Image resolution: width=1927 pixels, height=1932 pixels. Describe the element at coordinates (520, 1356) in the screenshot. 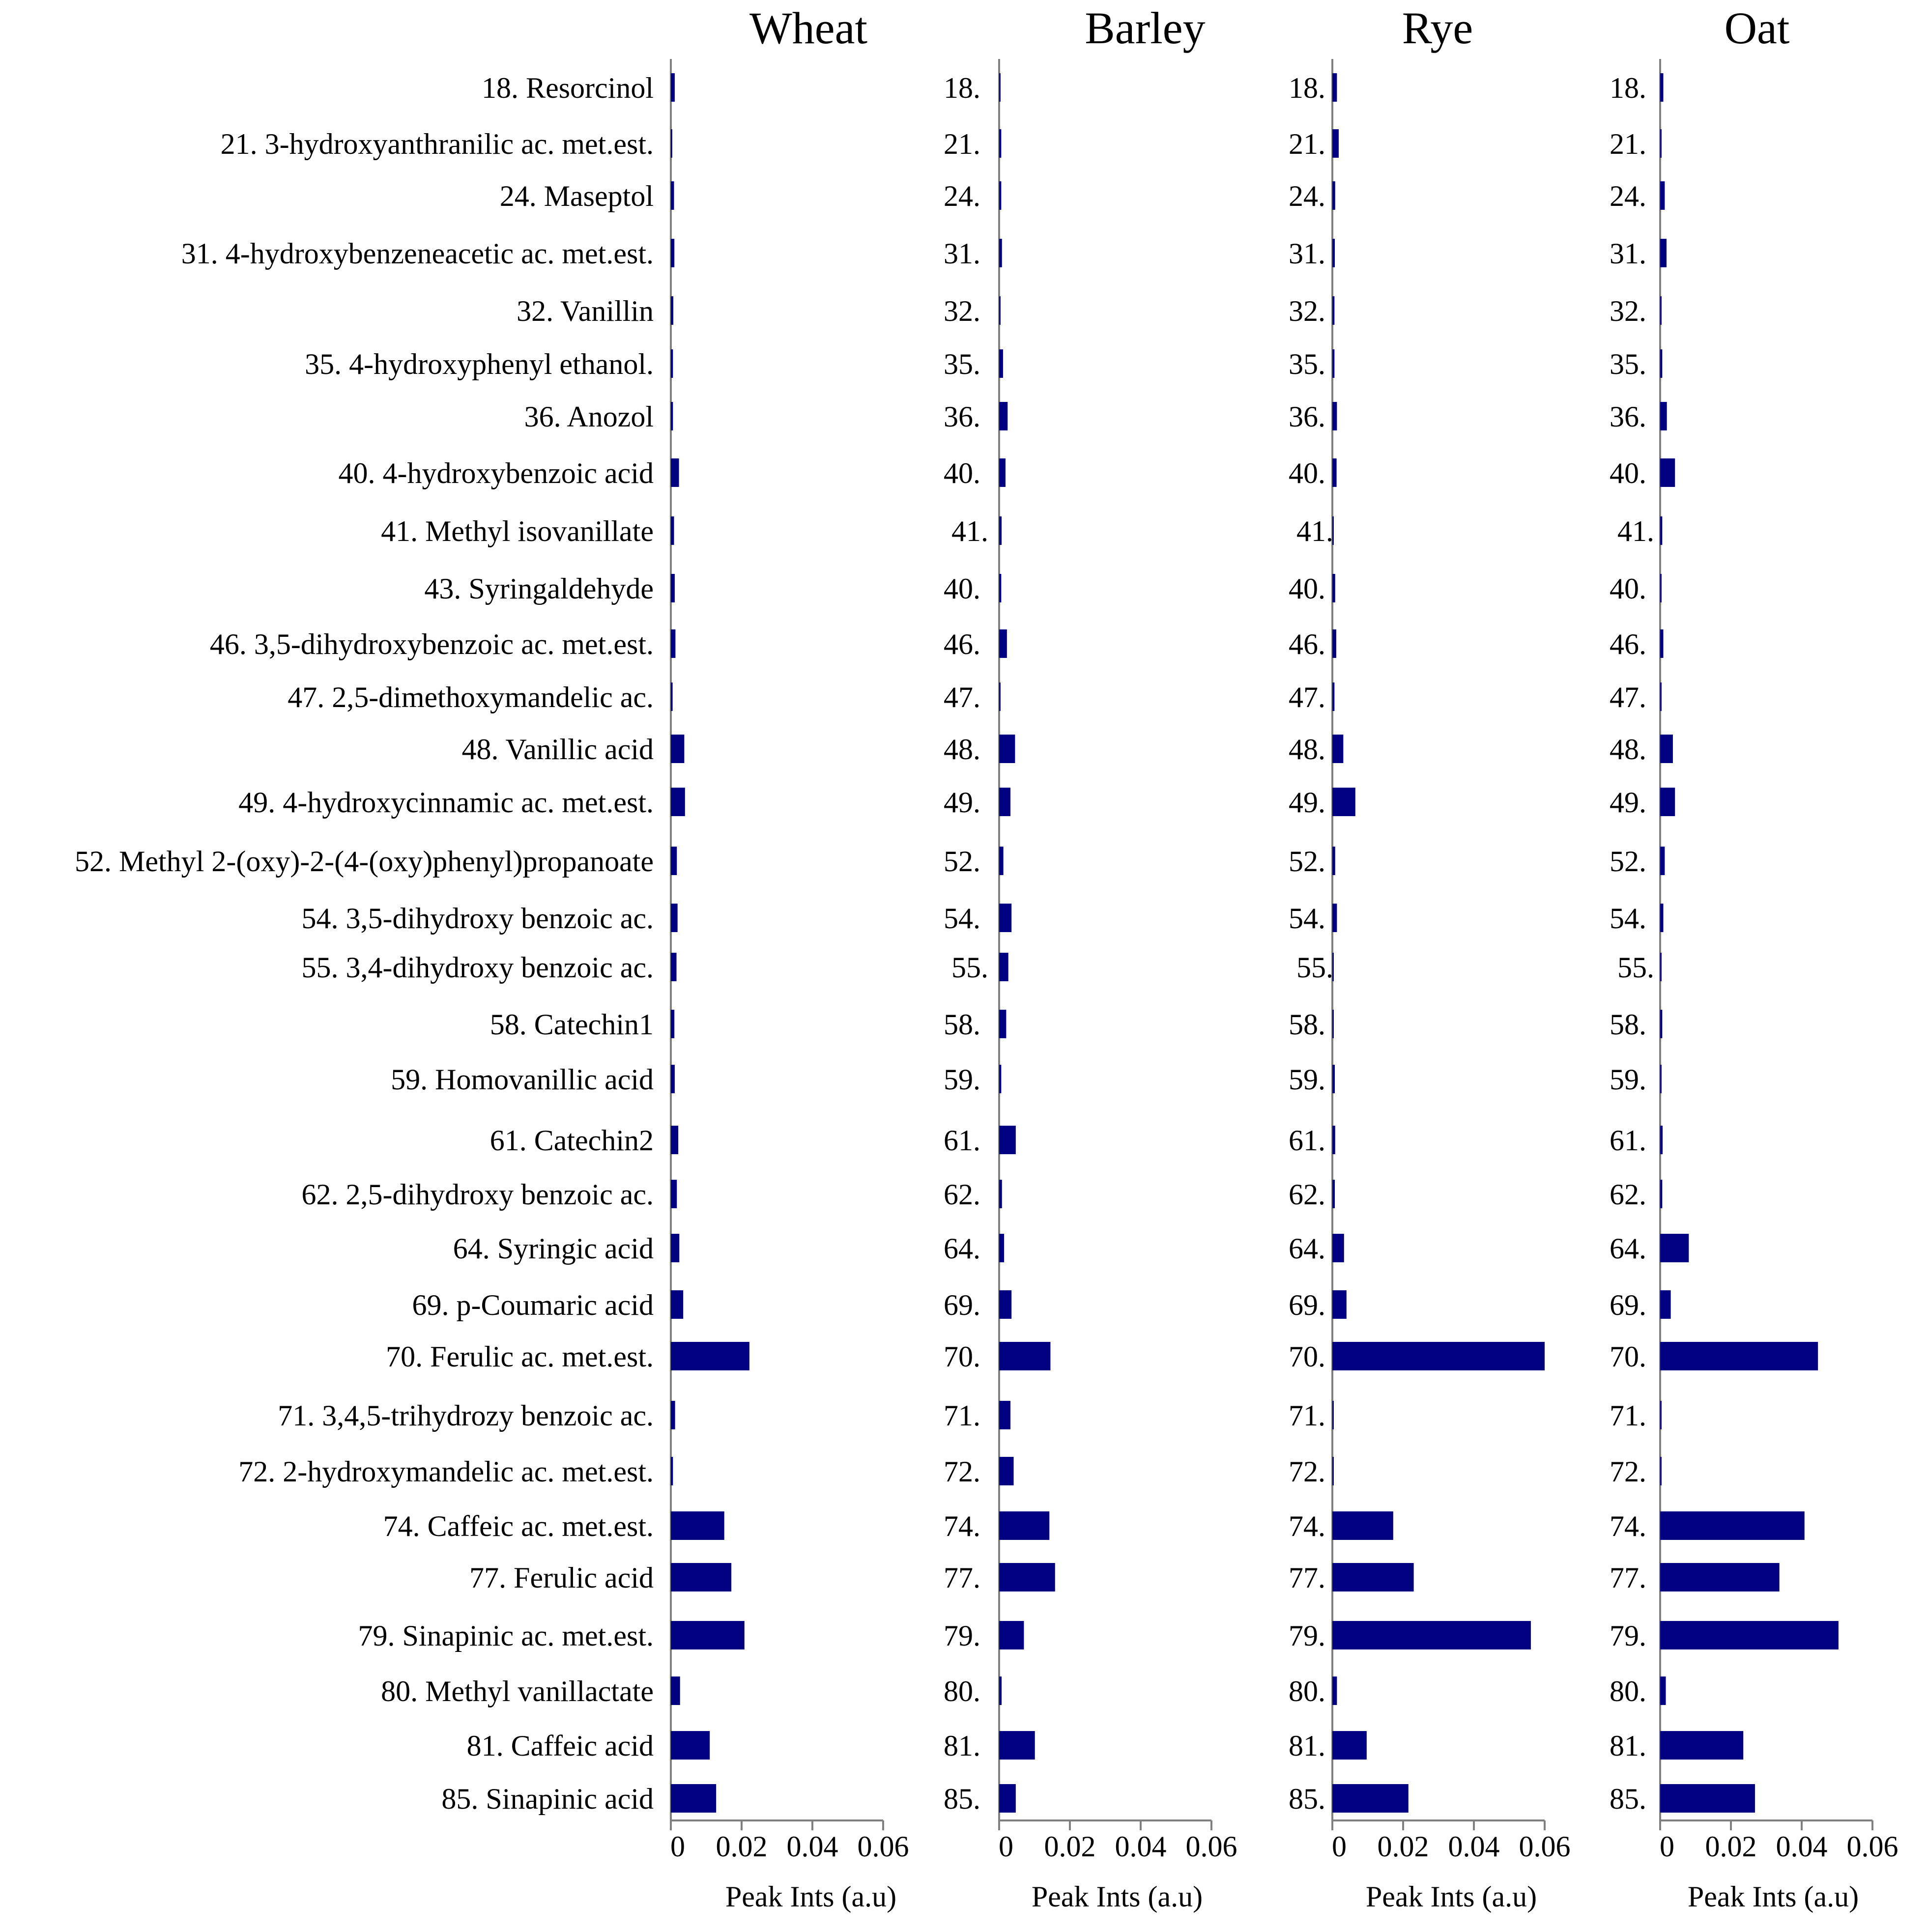

I see `category-label-wheat: 70. Ferulic ac. met.est.` at that location.